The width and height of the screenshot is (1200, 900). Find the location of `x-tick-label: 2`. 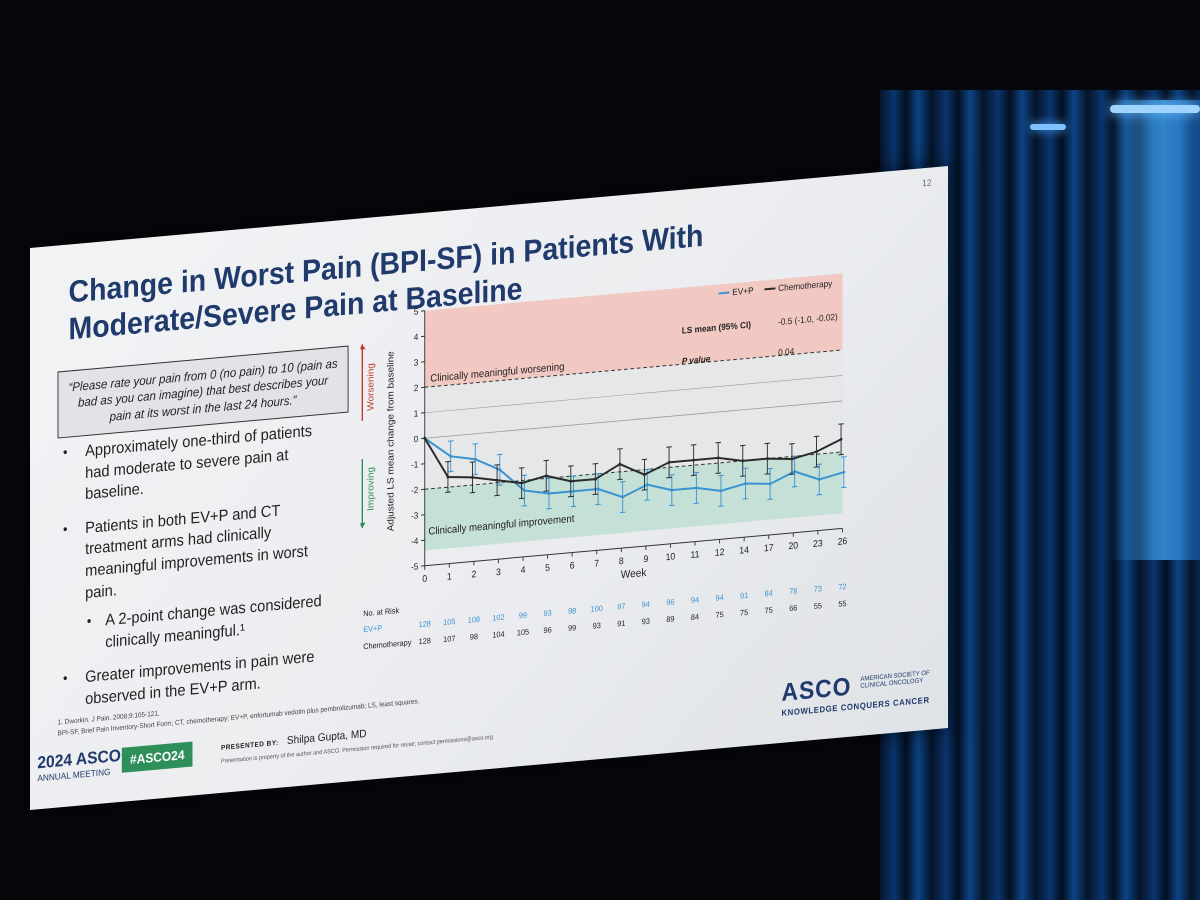

x-tick-label: 2 is located at coordinates (473, 574).